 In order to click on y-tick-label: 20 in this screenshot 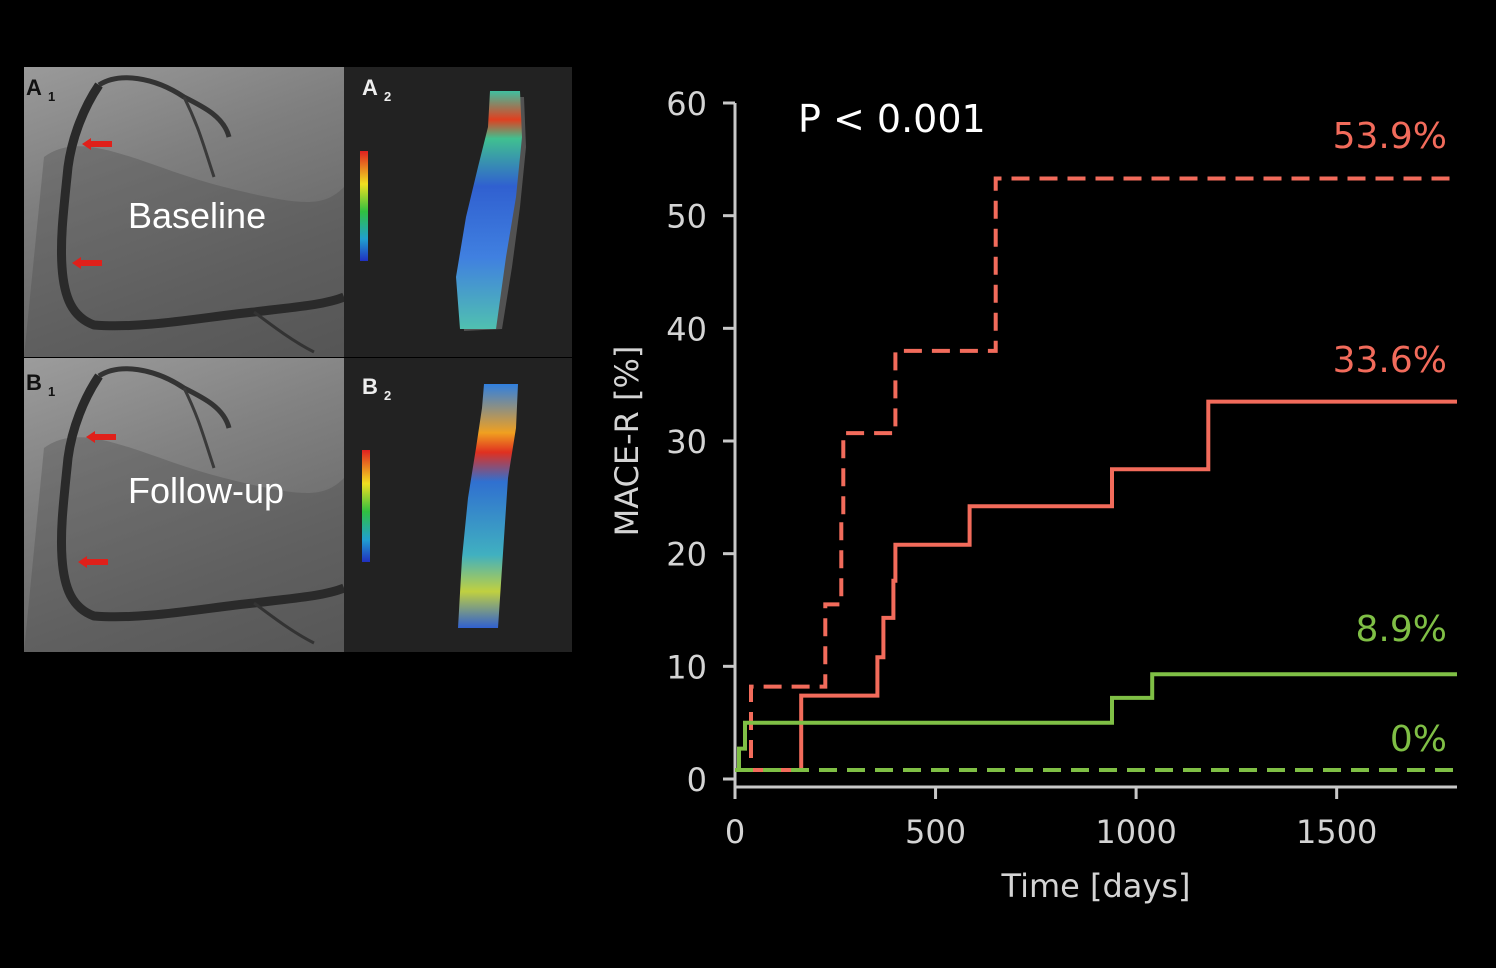, I will do `click(686, 555)`.